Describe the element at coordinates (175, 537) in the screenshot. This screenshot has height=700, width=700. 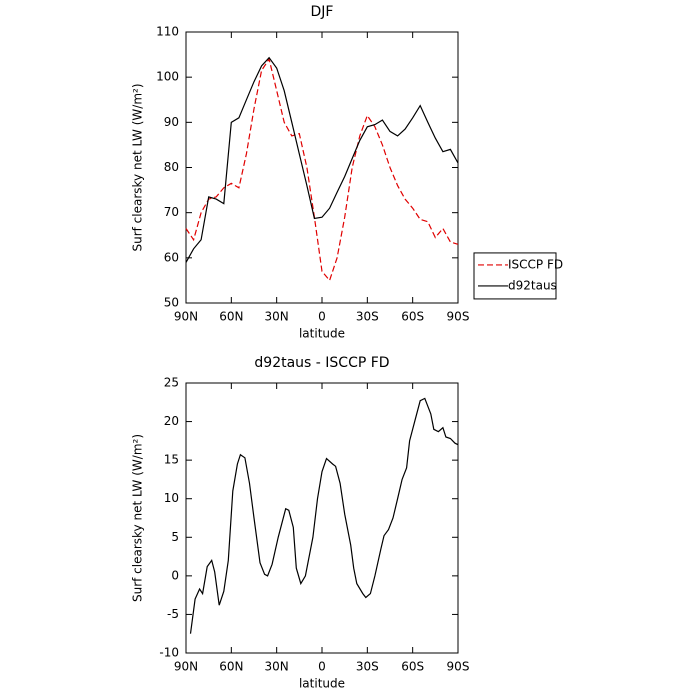
I see `y-tick-label: 5` at that location.